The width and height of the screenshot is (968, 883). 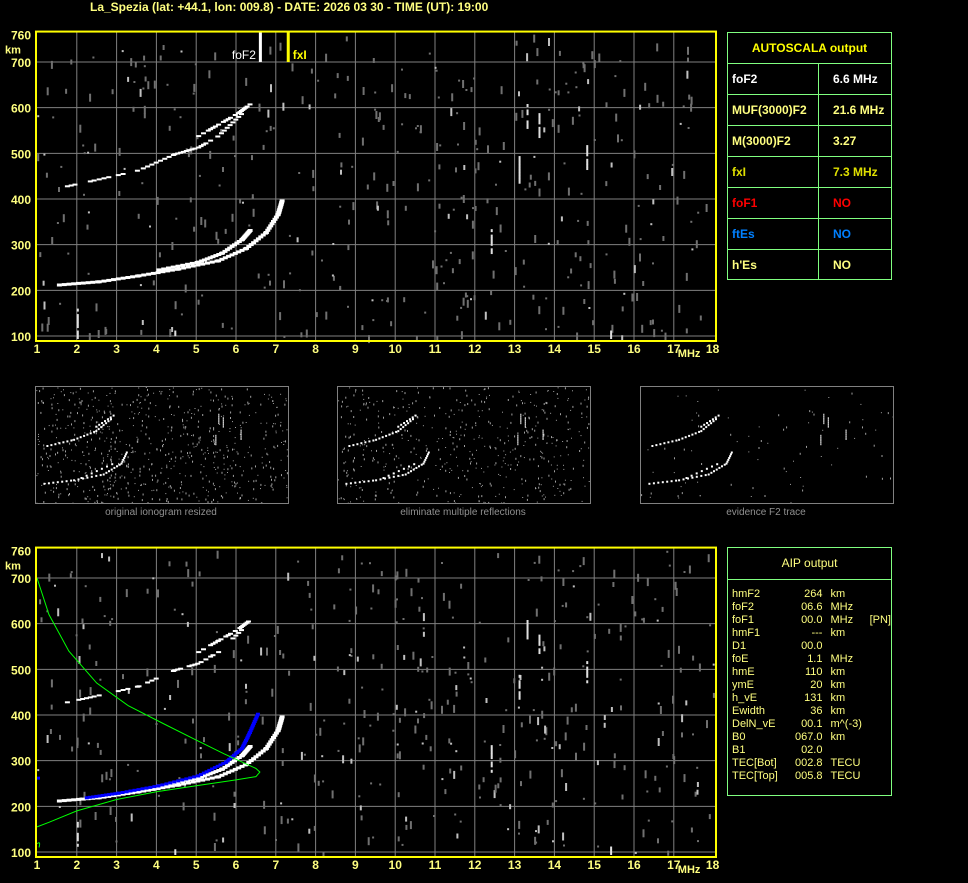 What do you see at coordinates (275, 865) in the screenshot?
I see `x-tick-label: 7` at bounding box center [275, 865].